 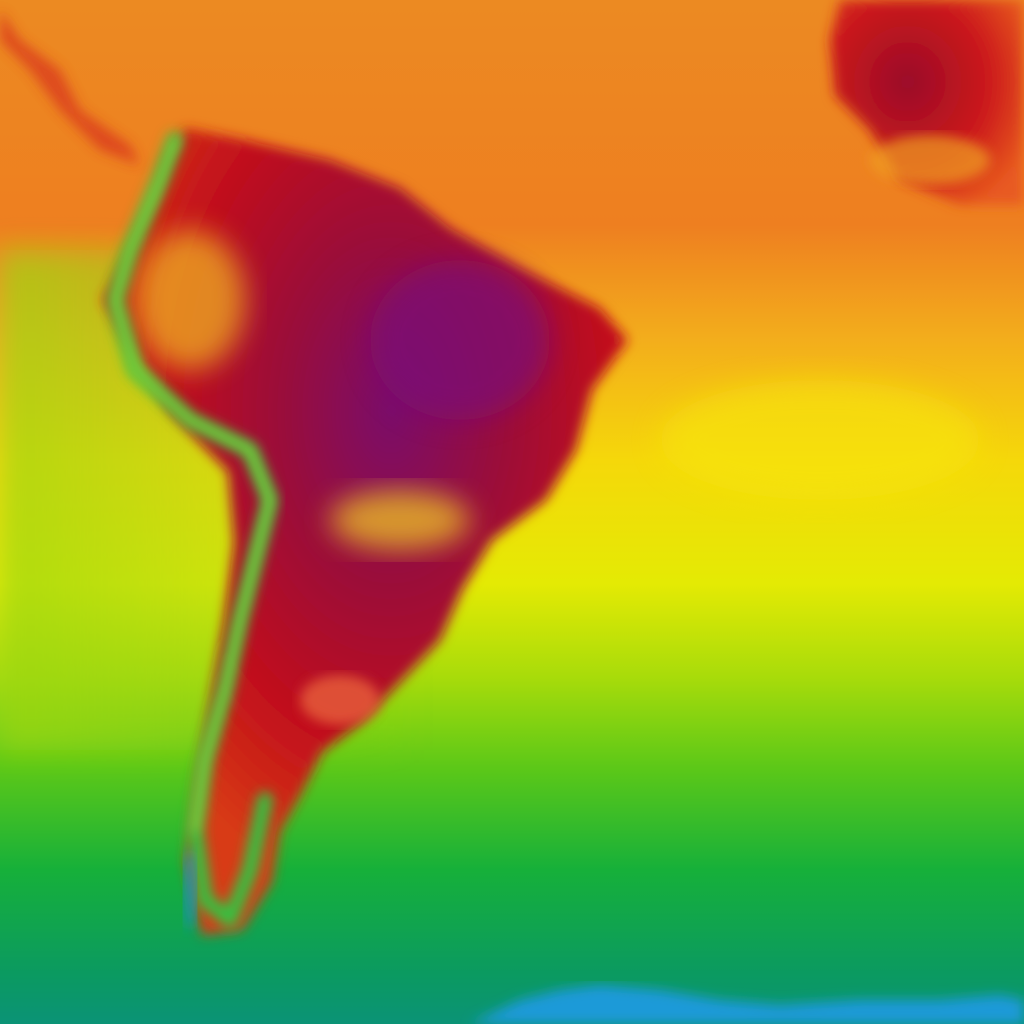 What do you see at coordinates (190, 890) in the screenshot?
I see `cold-patch` at bounding box center [190, 890].